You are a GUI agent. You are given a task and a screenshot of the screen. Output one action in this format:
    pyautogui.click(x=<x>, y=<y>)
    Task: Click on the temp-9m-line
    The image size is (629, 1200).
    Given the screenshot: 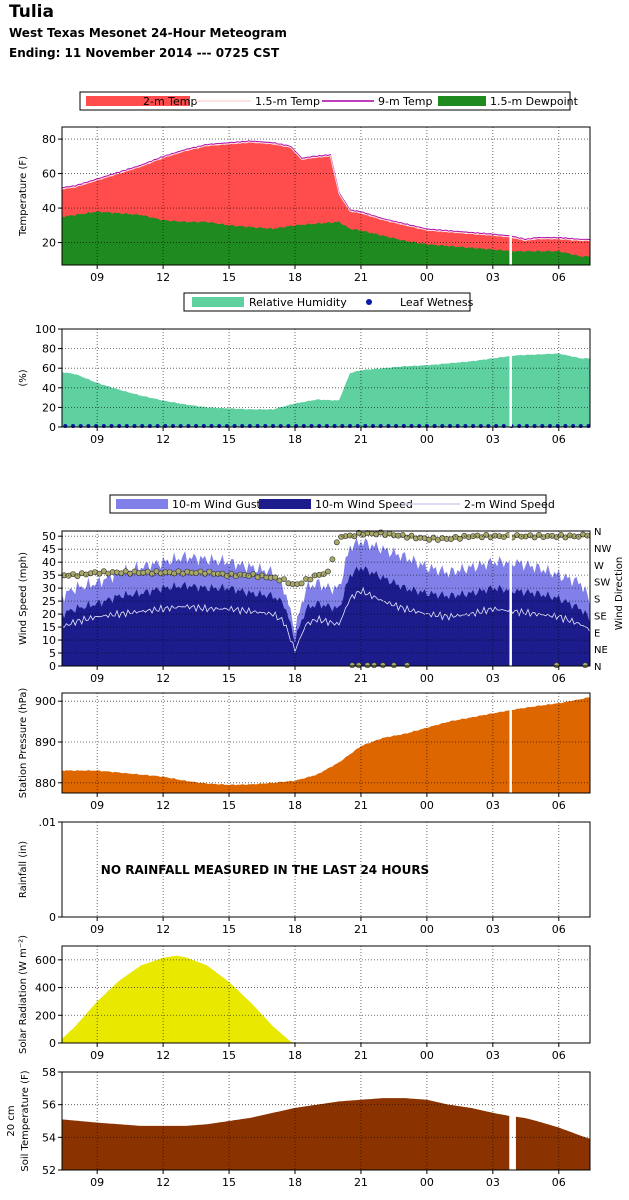 What is the action you would take?
    pyautogui.click(x=325, y=190)
    